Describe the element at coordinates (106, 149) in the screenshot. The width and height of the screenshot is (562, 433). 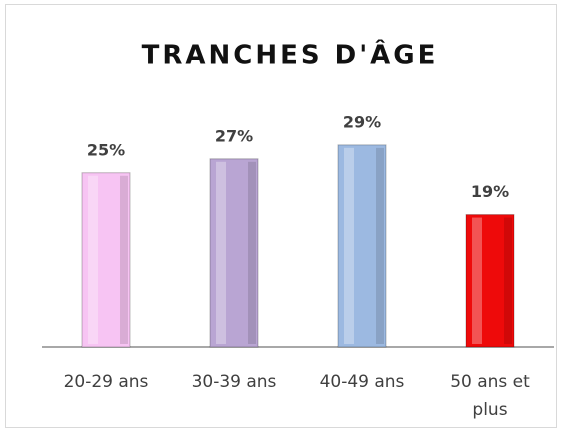
I see `data-label: 25%` at that location.